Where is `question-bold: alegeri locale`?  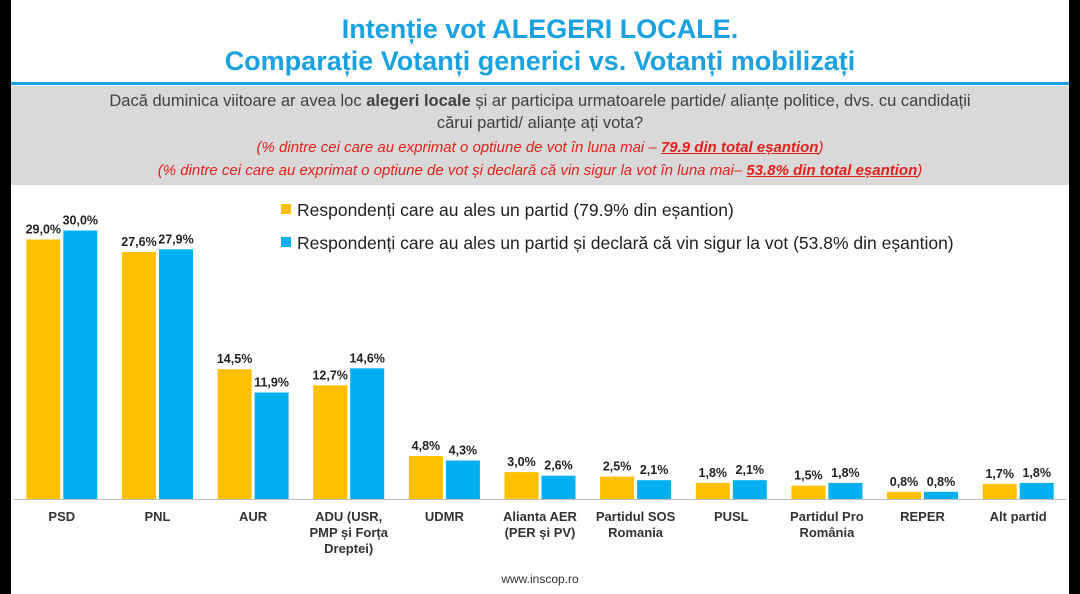
question-bold: alegeri locale is located at coordinates (418, 101).